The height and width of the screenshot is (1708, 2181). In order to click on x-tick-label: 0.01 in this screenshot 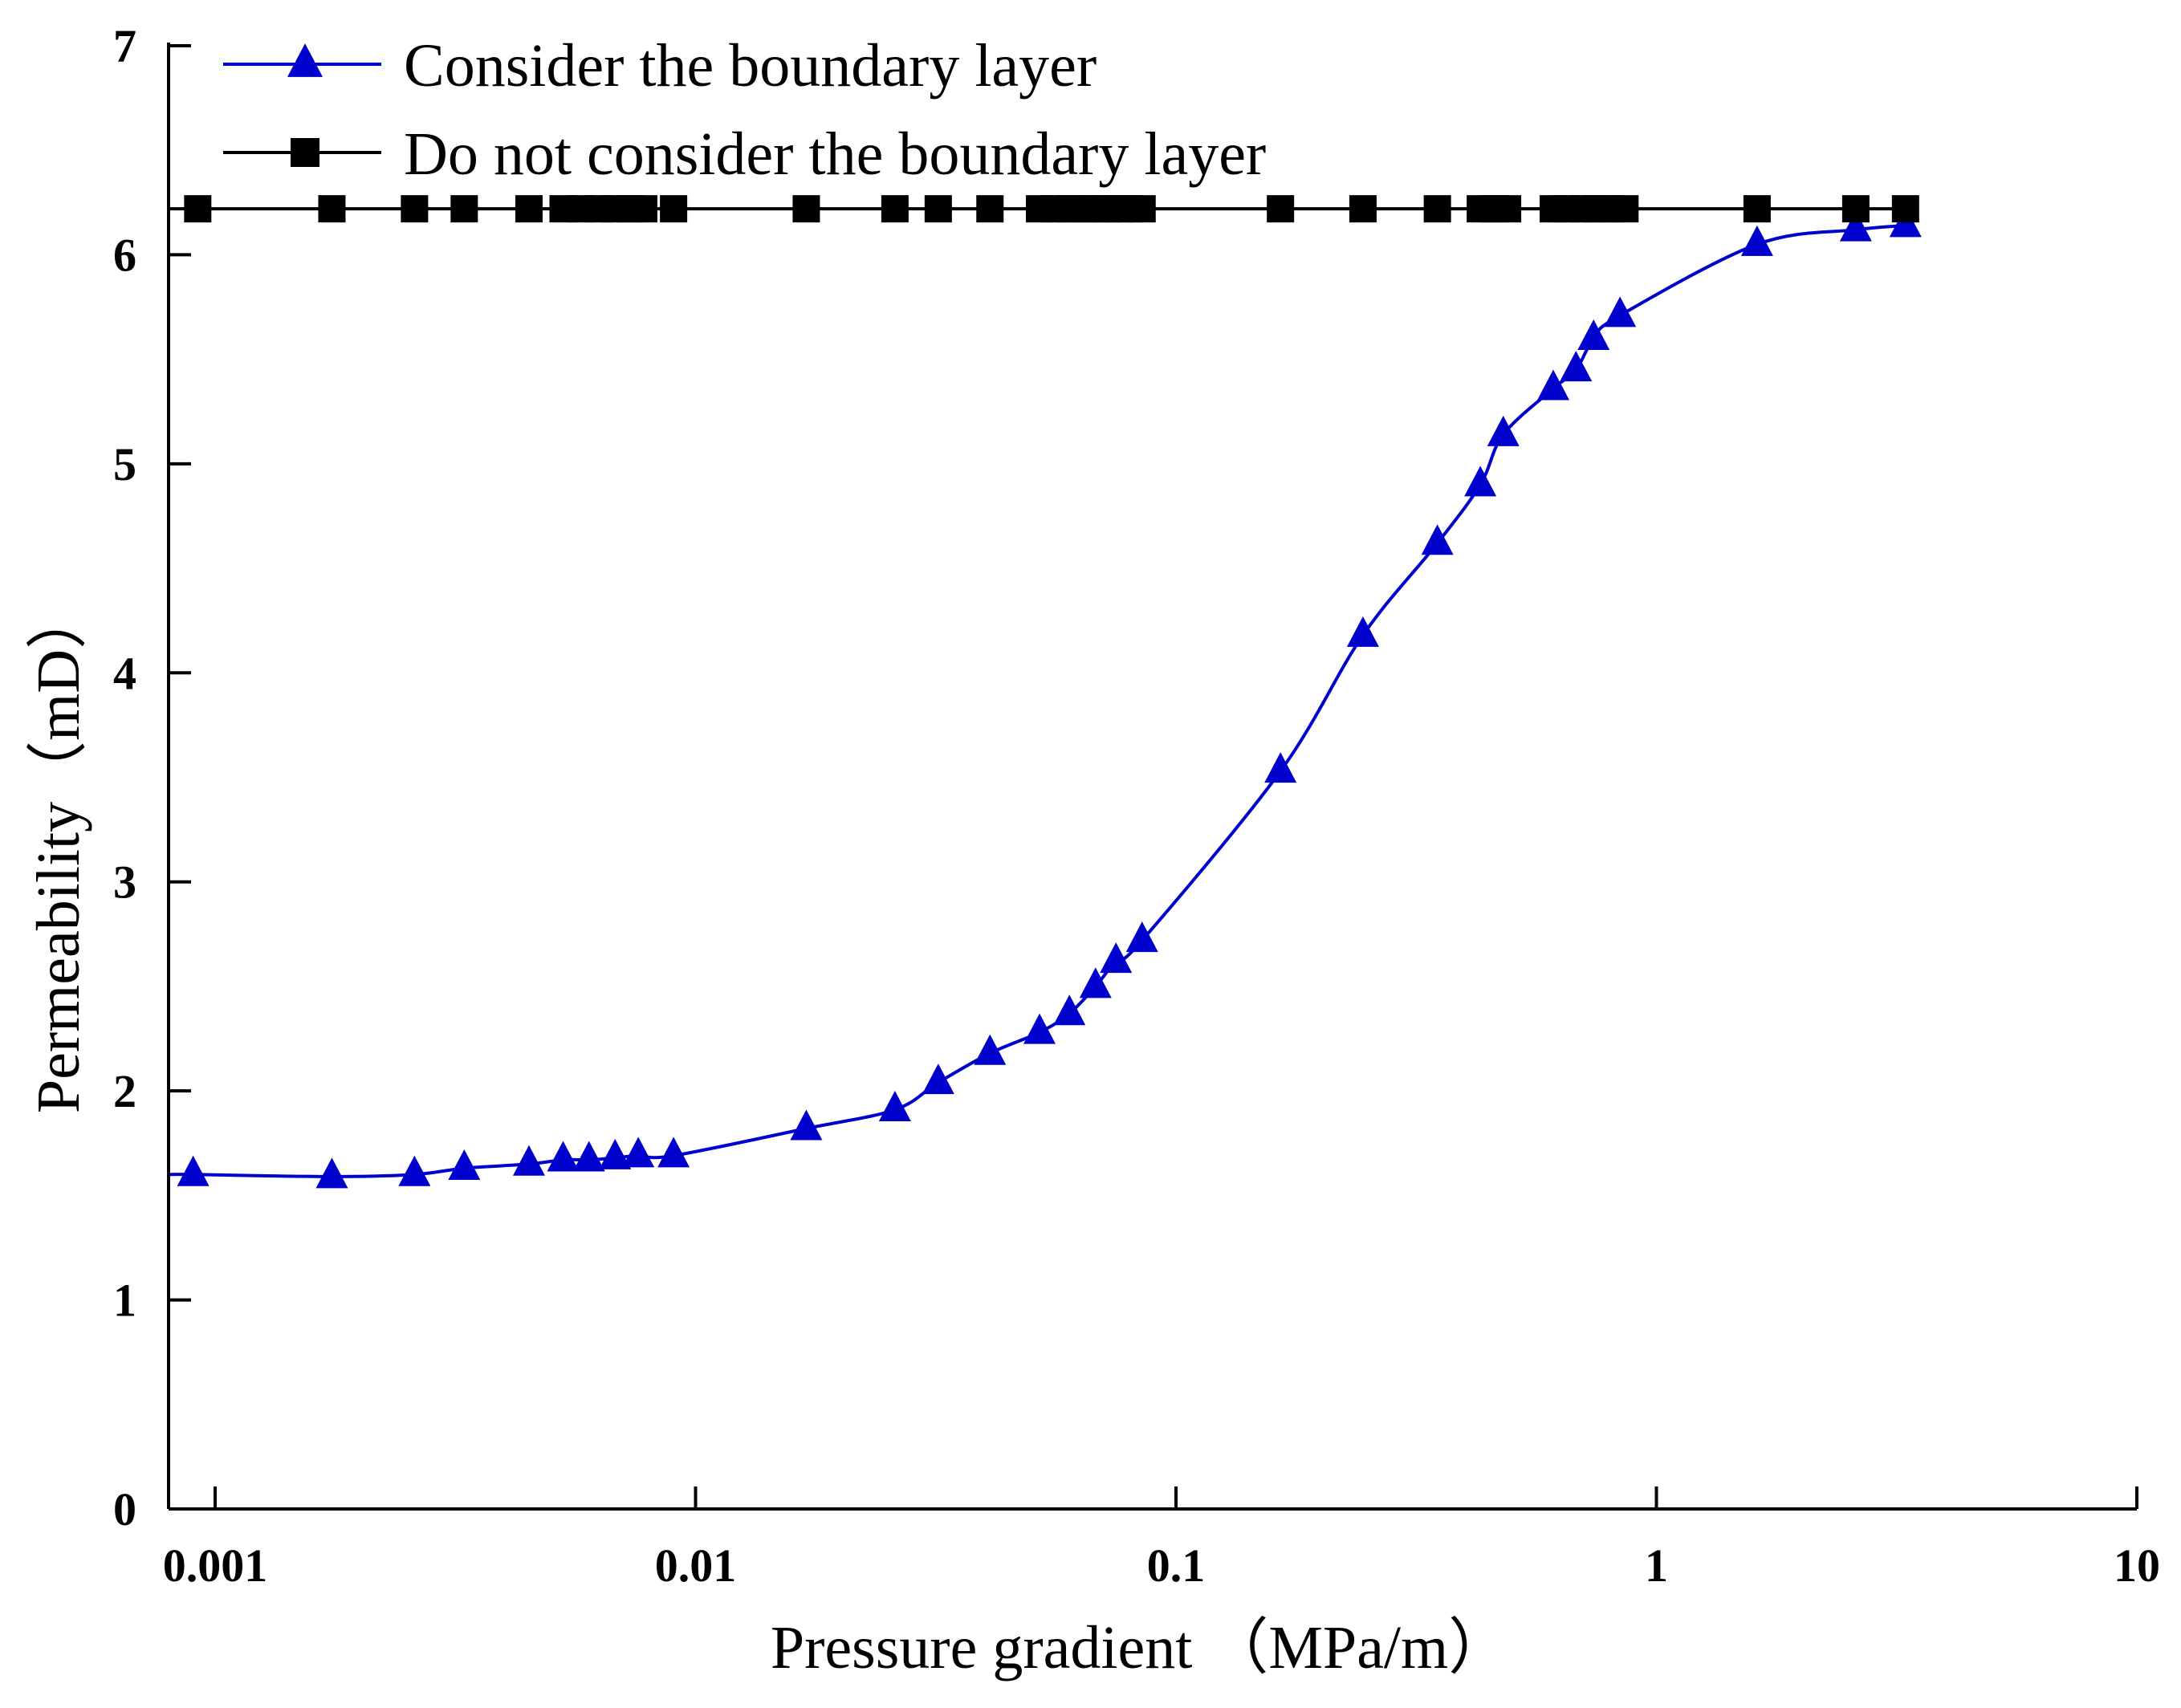, I will do `click(696, 1566)`.